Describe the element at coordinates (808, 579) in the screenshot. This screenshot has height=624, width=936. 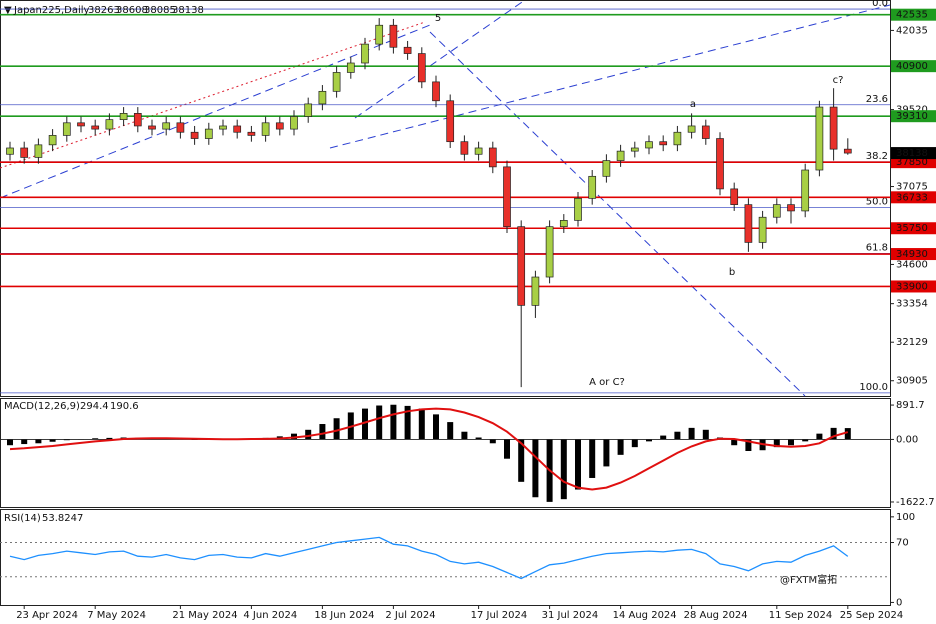
I see `watermark: @FXTM富拓` at that location.